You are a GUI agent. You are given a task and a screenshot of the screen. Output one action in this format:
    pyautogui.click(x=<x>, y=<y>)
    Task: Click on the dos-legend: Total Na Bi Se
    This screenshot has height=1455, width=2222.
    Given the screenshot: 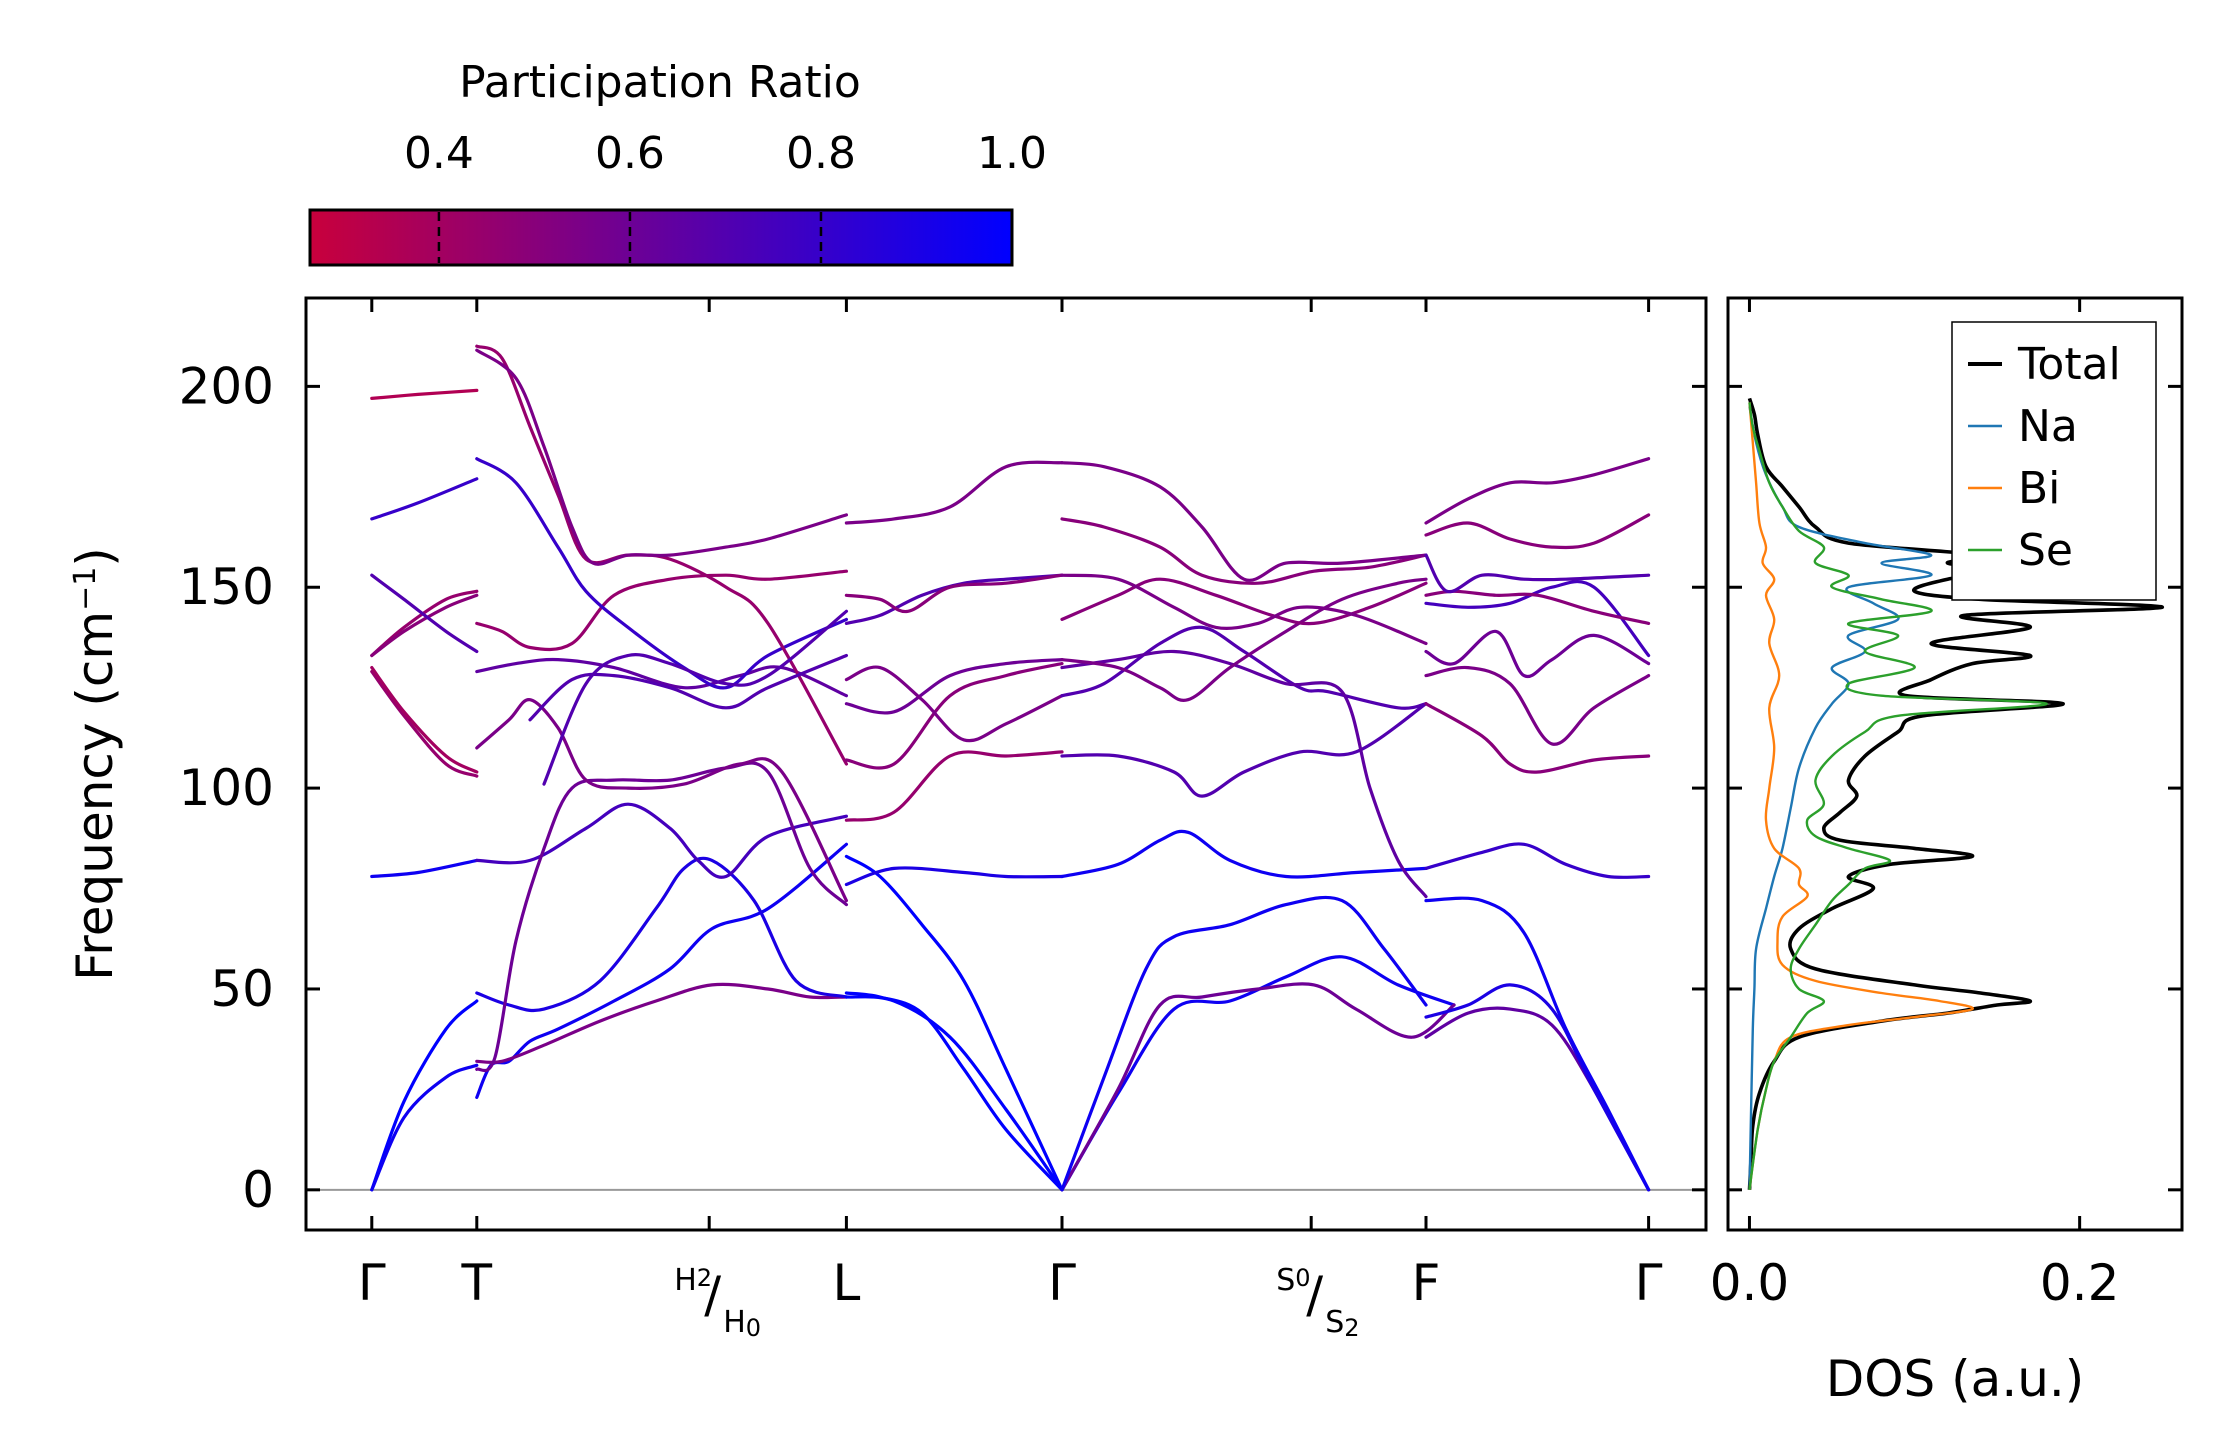 What is the action you would take?
    pyautogui.click(x=2054, y=461)
    